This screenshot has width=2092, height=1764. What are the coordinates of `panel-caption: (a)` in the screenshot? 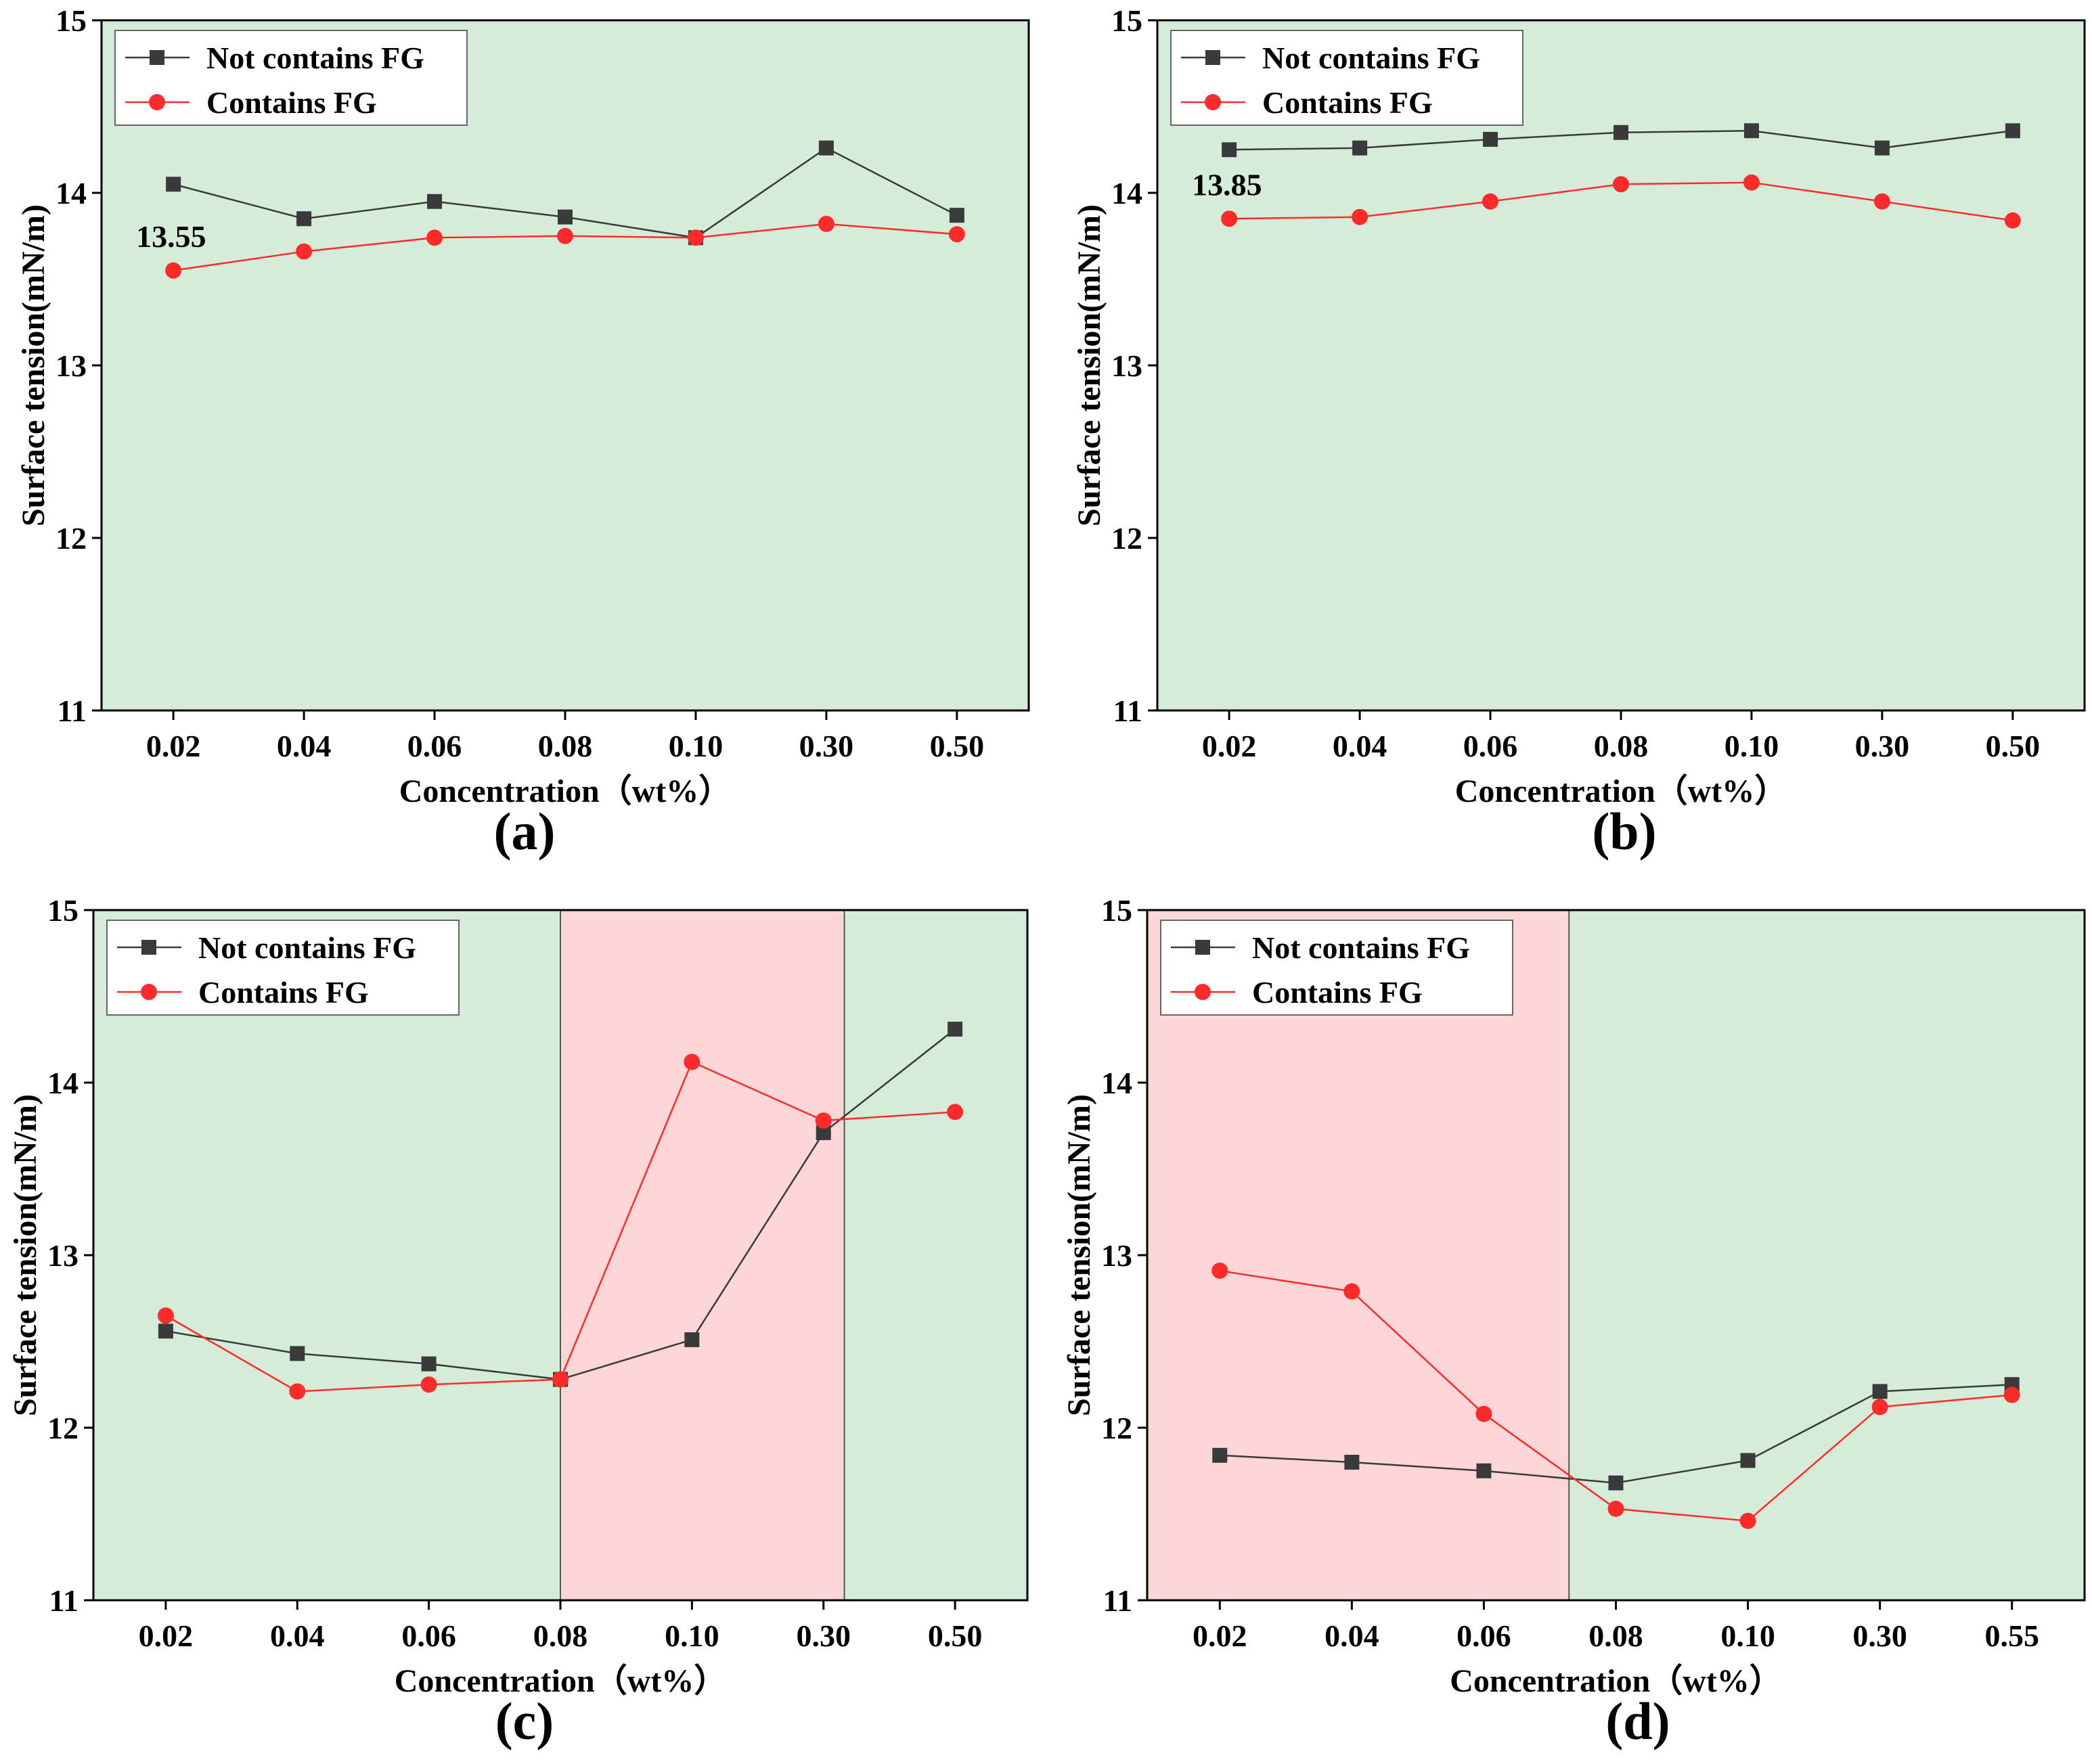 It's located at (525, 831).